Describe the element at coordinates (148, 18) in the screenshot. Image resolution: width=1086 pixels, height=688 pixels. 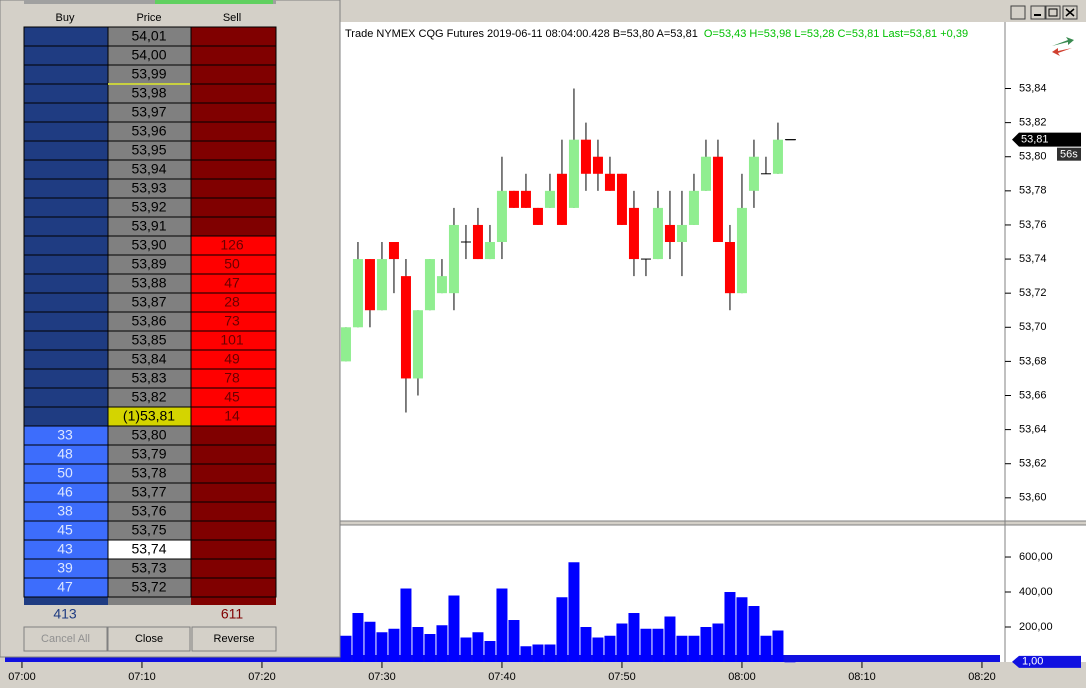
I see `column-header: Price` at that location.